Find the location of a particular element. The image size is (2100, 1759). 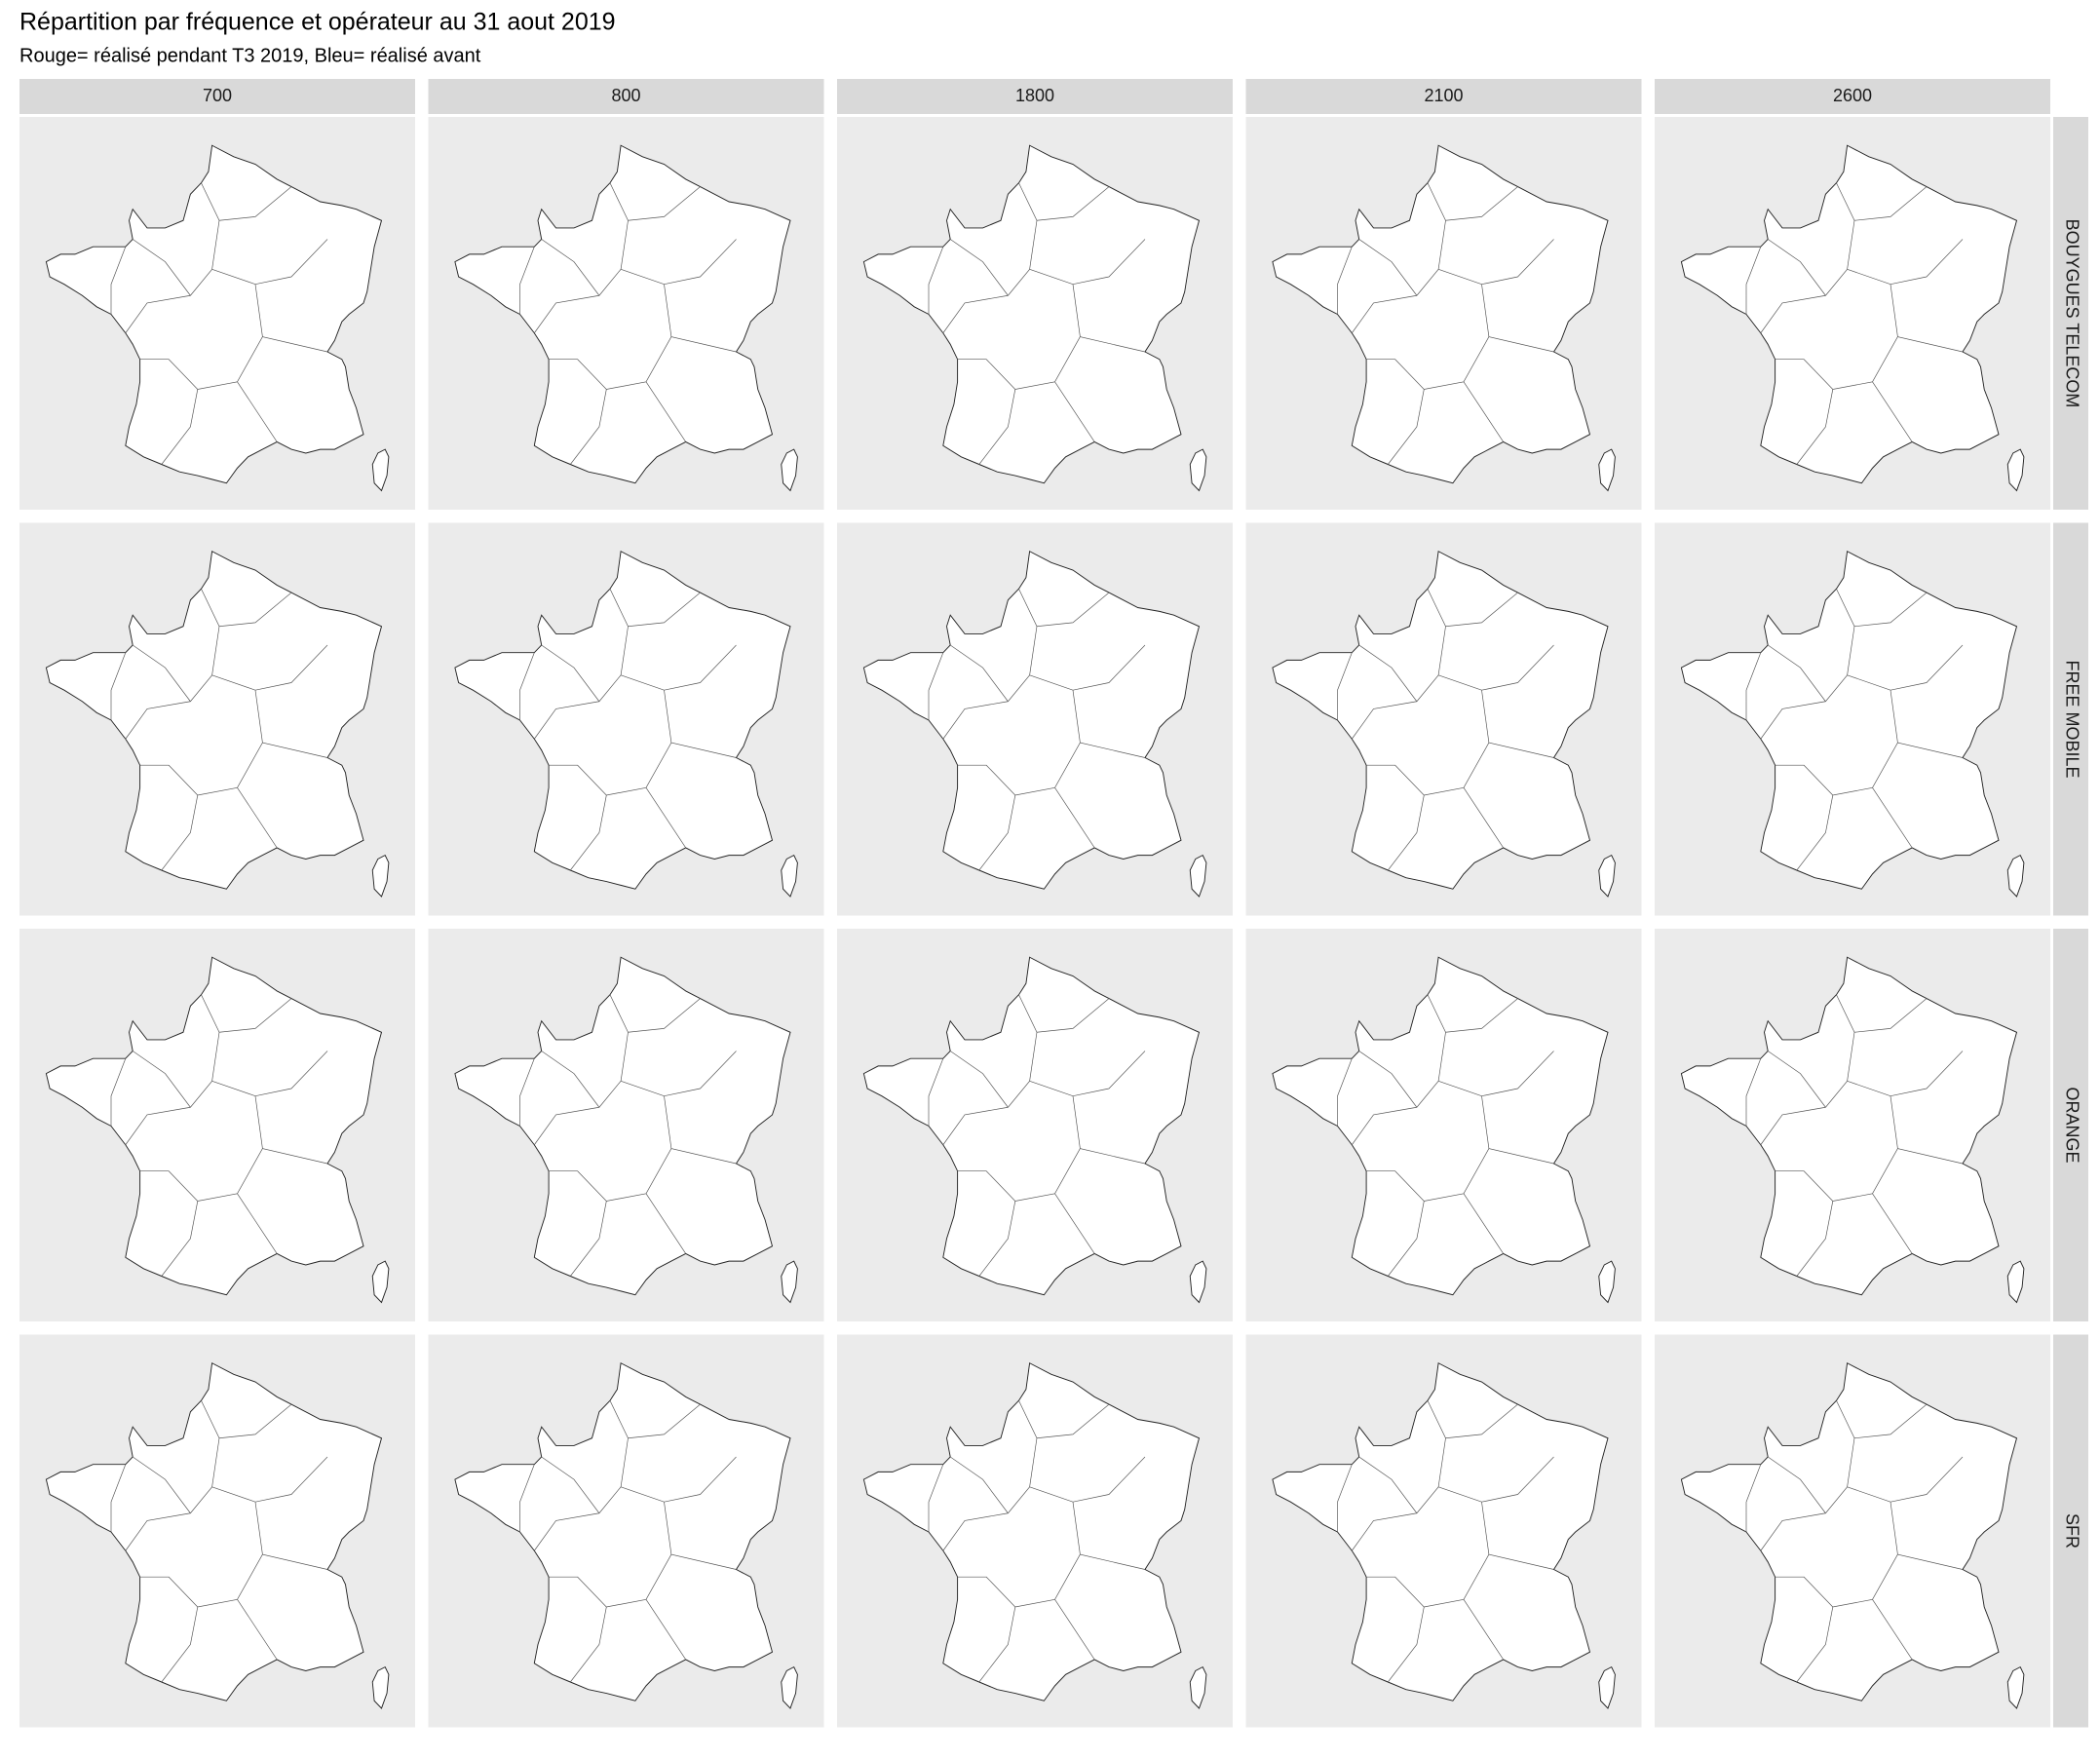

row-label: SFR is located at coordinates (2071, 1531).